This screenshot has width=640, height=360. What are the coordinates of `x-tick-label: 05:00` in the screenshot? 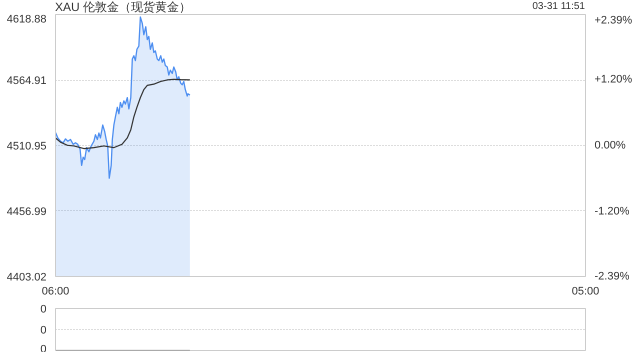 It's located at (586, 292).